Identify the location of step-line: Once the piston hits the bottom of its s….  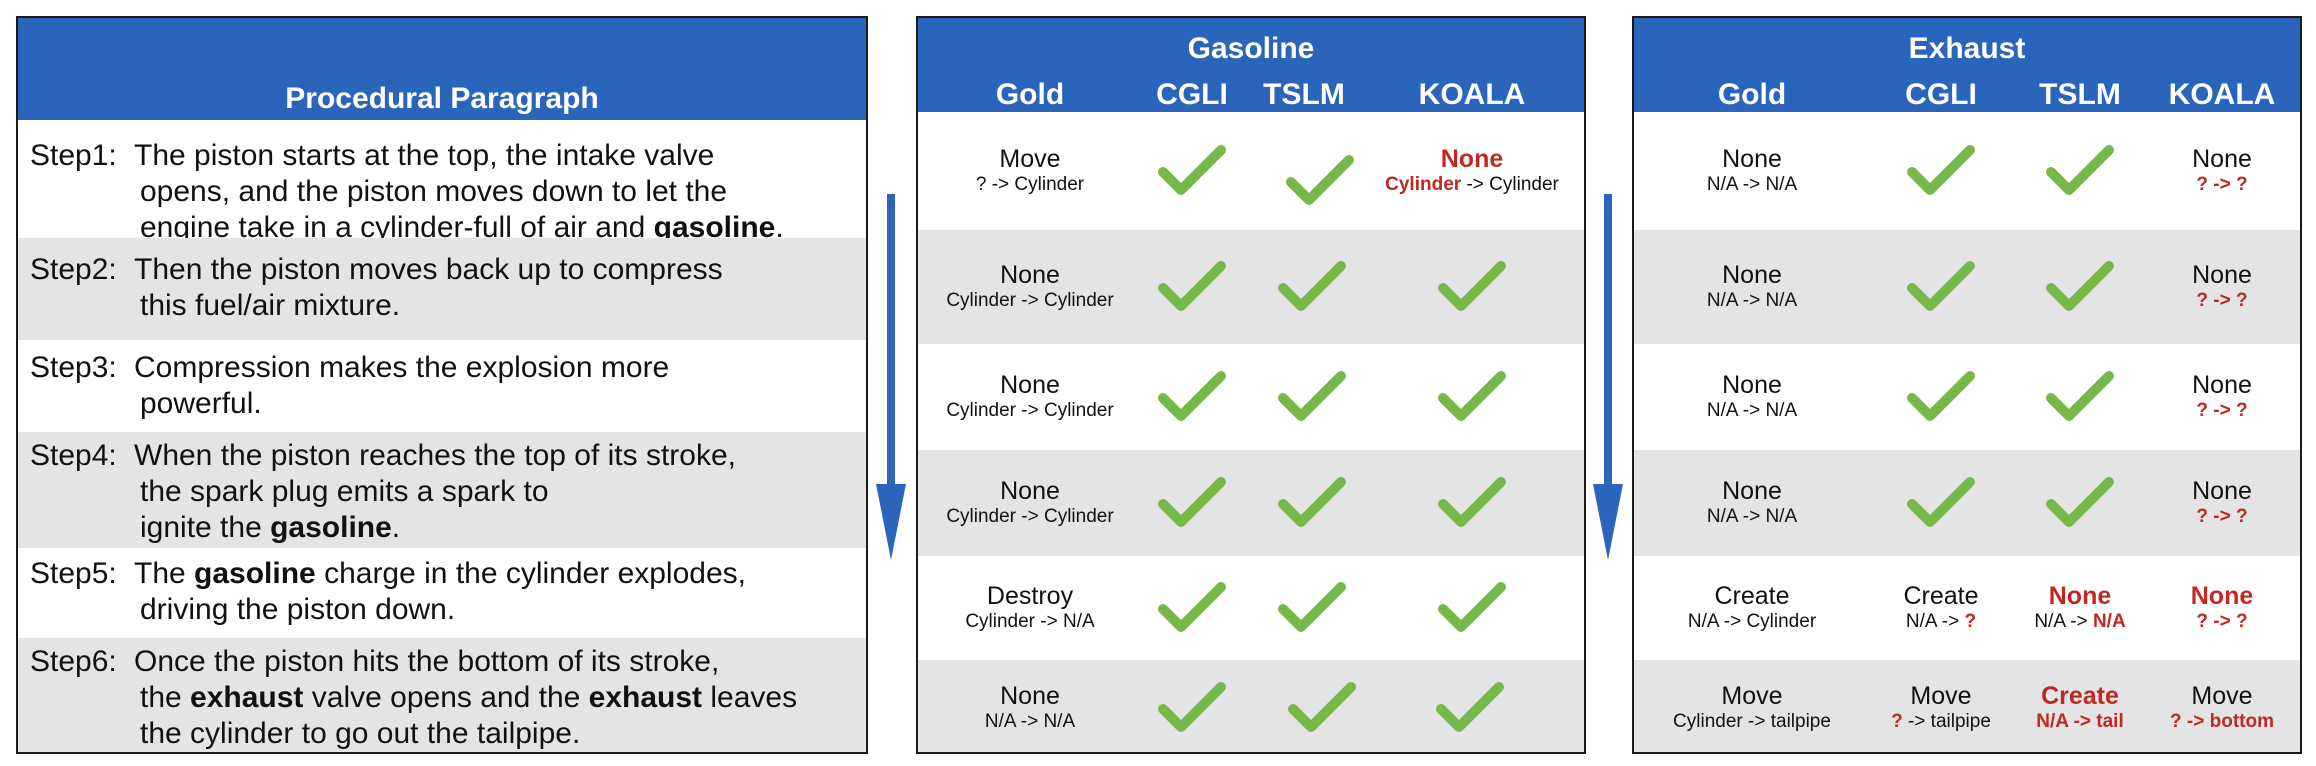
(427, 661).